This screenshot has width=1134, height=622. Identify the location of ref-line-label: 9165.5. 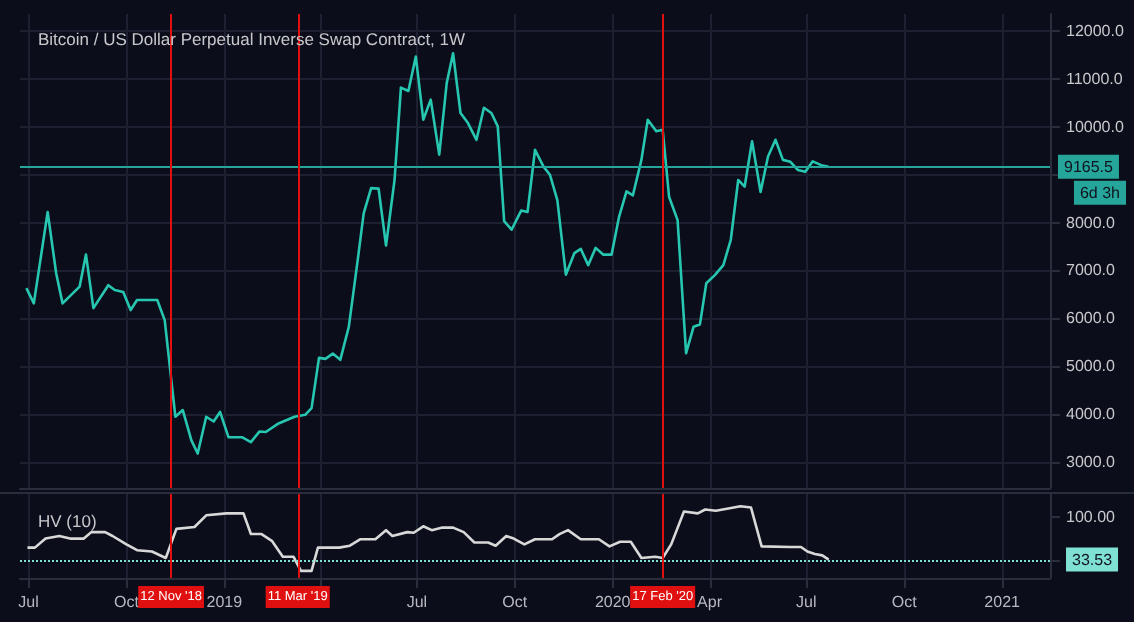
(1089, 166).